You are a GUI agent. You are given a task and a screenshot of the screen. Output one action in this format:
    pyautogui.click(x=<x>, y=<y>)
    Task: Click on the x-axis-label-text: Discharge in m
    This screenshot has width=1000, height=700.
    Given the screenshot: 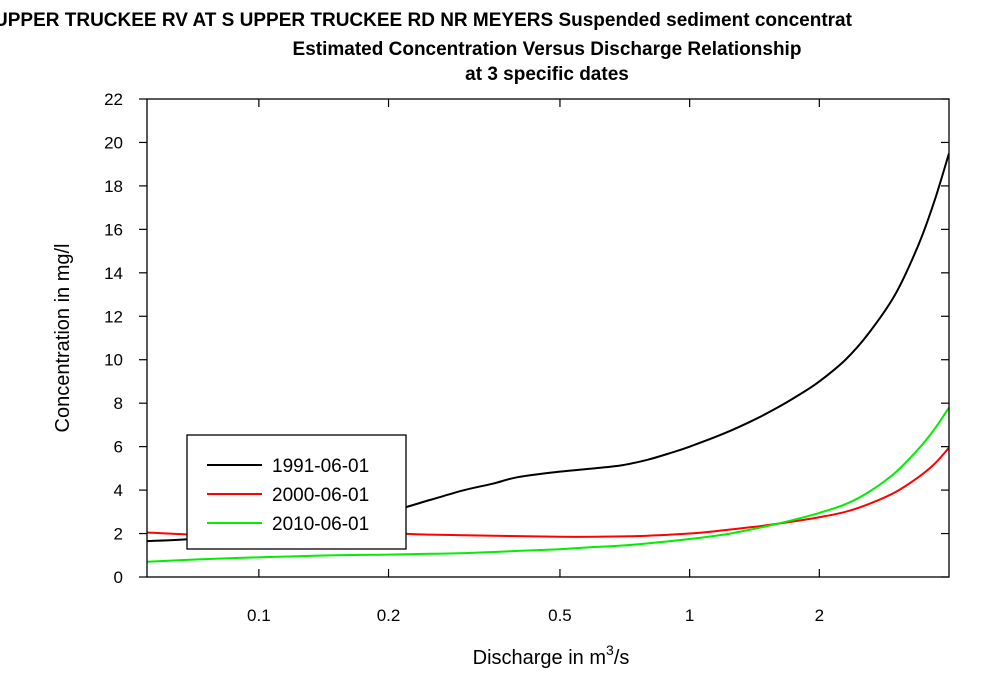 What is the action you would take?
    pyautogui.click(x=539, y=658)
    